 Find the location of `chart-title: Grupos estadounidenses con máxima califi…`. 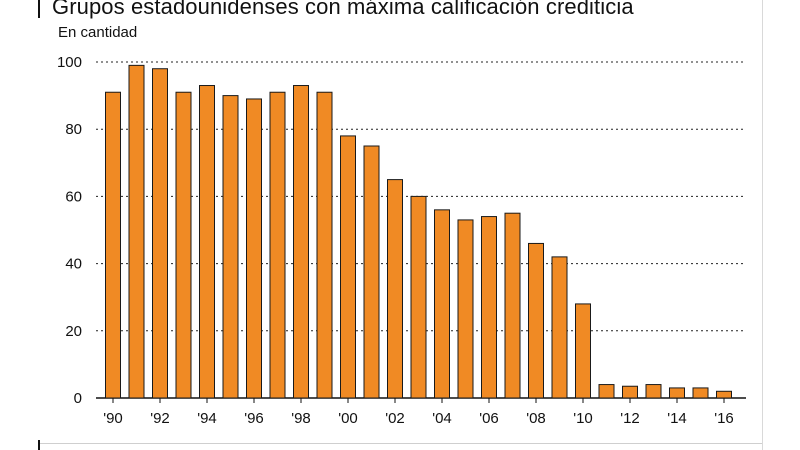

chart-title: Grupos estadounidenses con máxima califi… is located at coordinates (343, 9).